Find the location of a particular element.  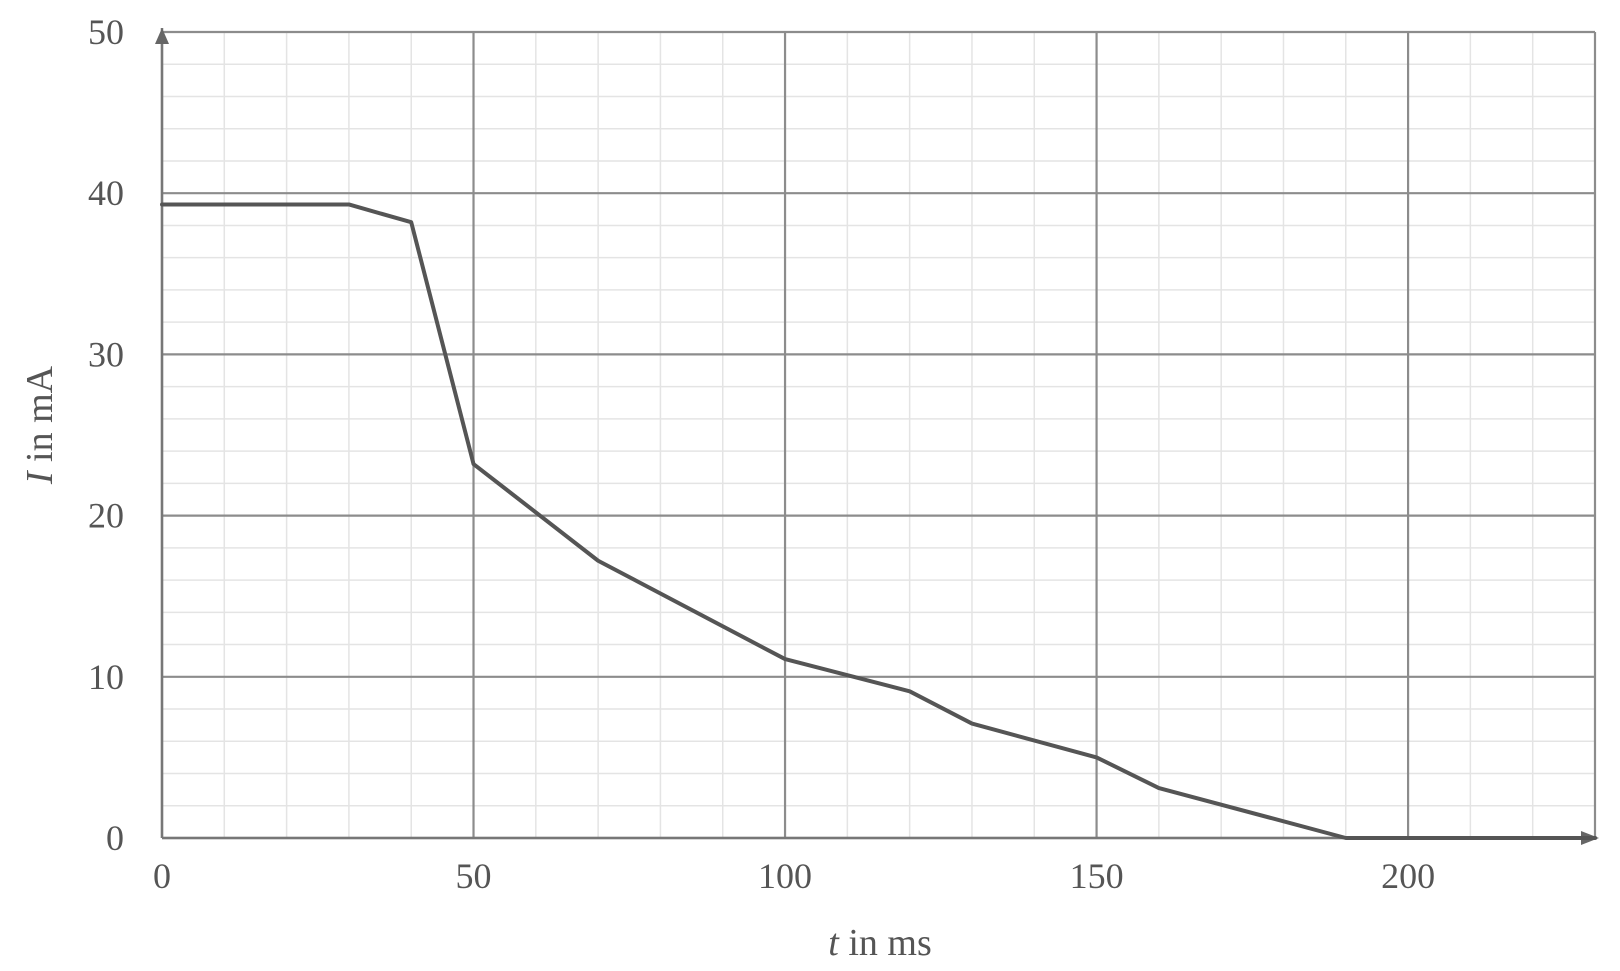

y-tick-label: 30 is located at coordinates (106, 354).